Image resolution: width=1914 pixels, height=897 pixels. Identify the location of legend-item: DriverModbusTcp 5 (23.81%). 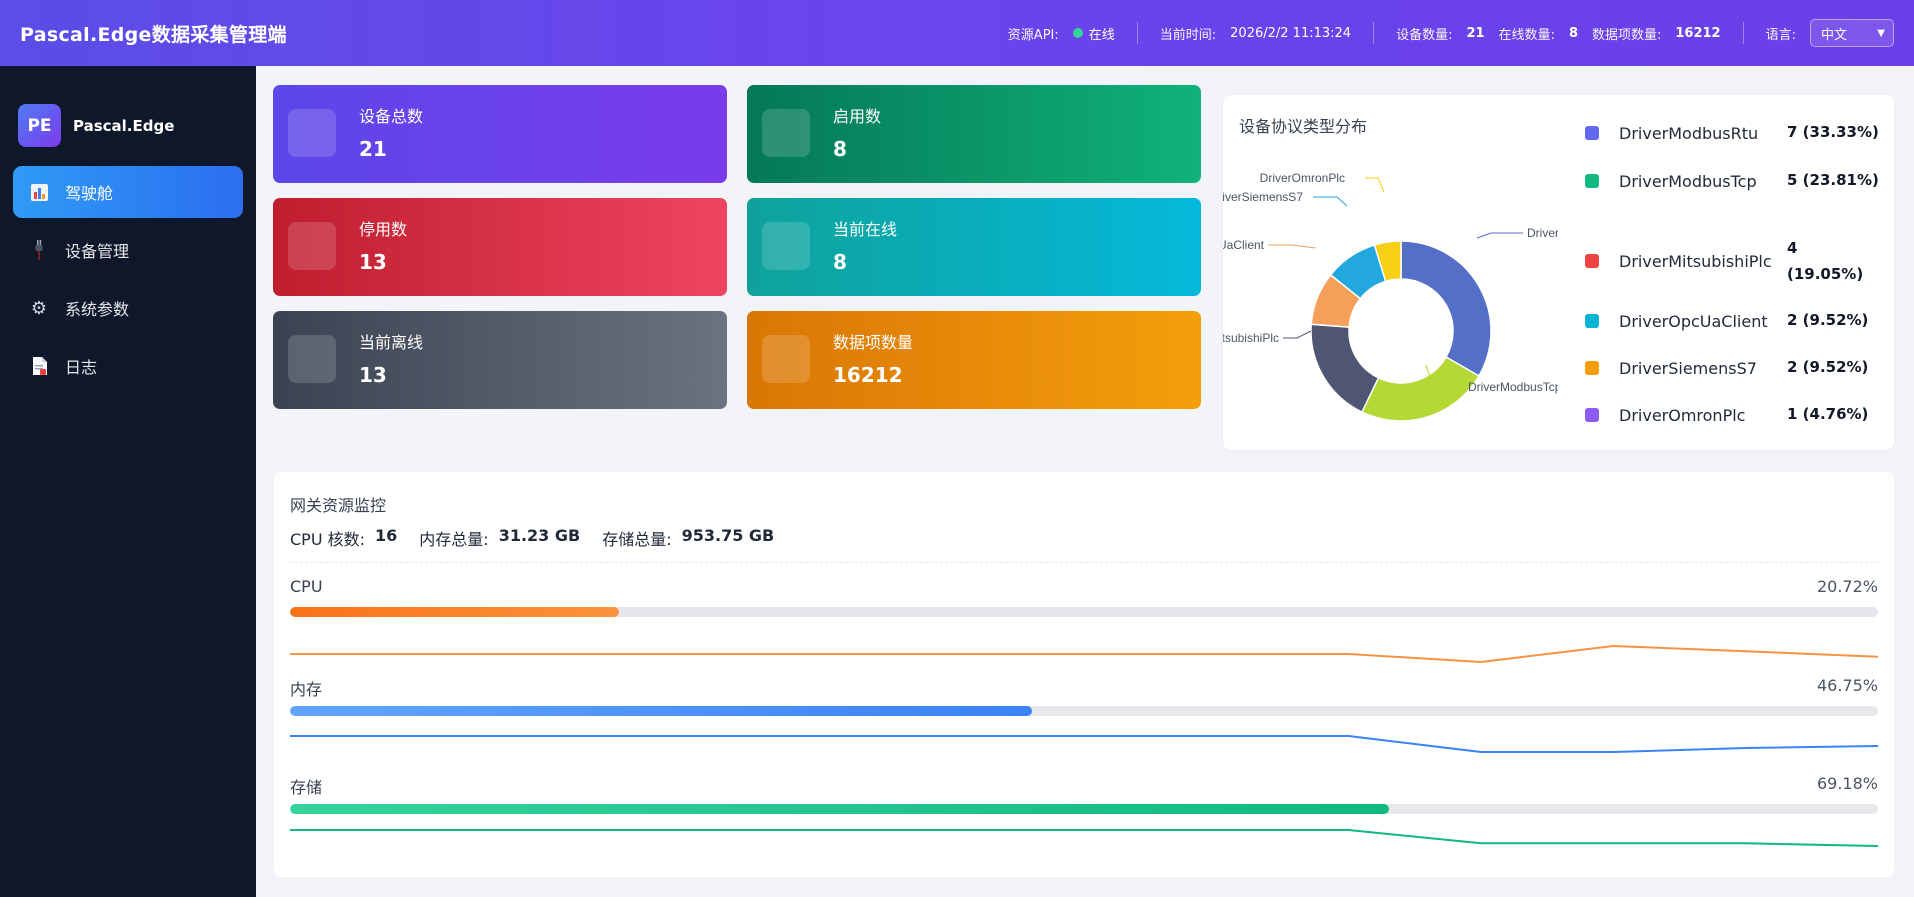
(1740, 182).